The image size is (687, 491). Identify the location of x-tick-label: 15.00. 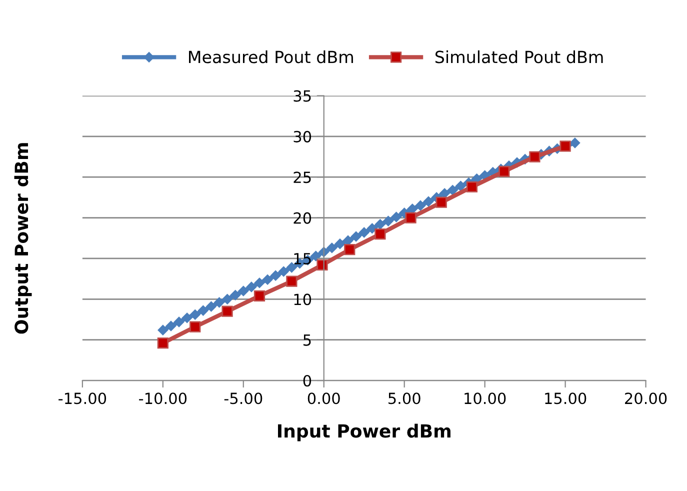
(565, 398).